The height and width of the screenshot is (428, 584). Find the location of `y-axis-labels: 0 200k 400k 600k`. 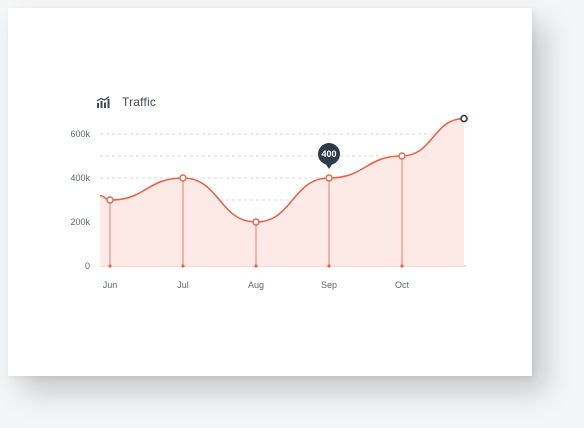

y-axis-labels: 0 200k 400k 600k is located at coordinates (80, 200).